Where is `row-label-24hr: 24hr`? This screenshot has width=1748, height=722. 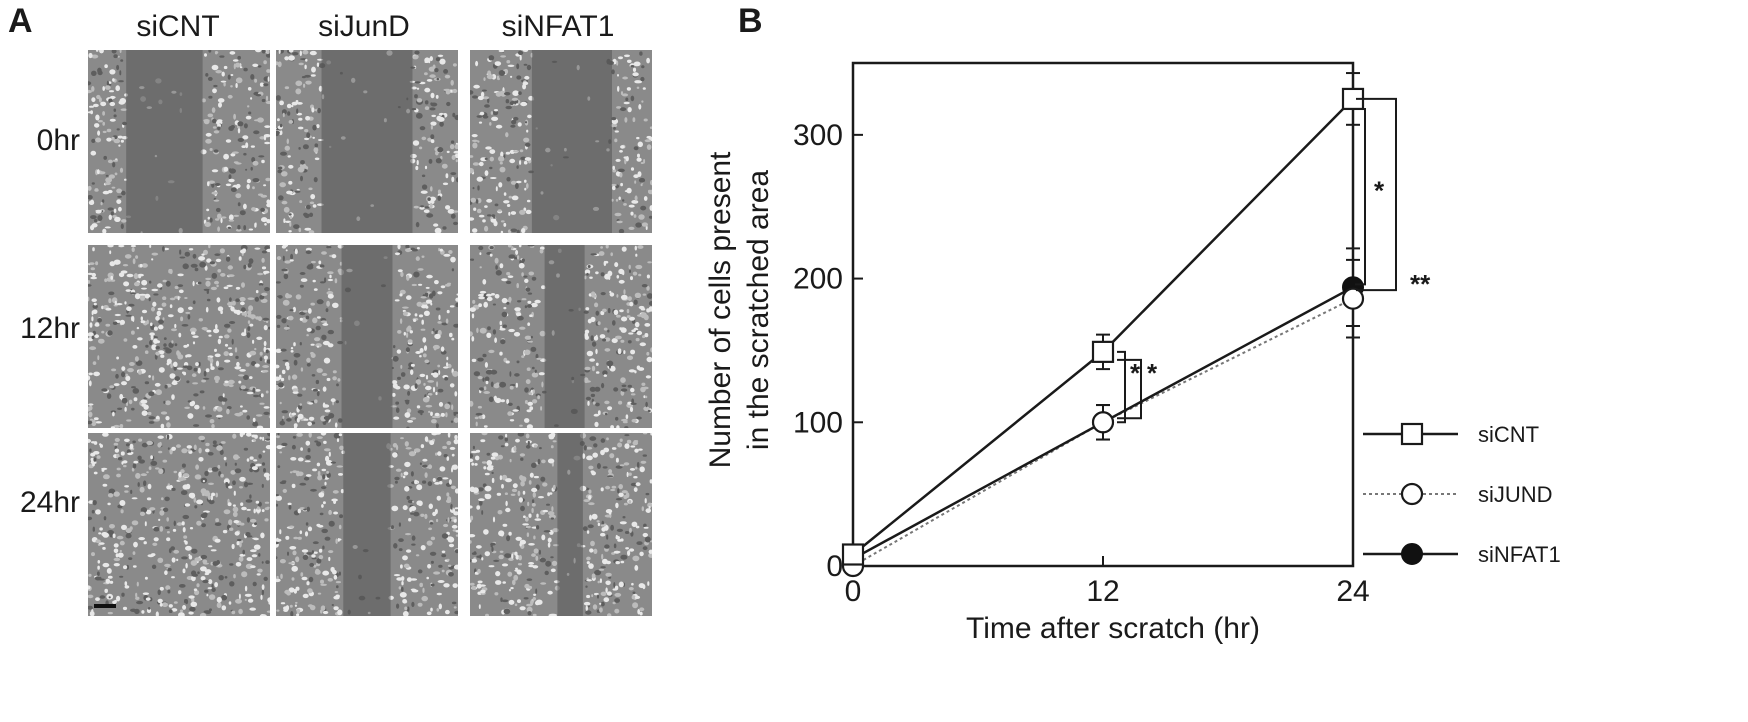
row-label-24hr: 24hr is located at coordinates (49, 502).